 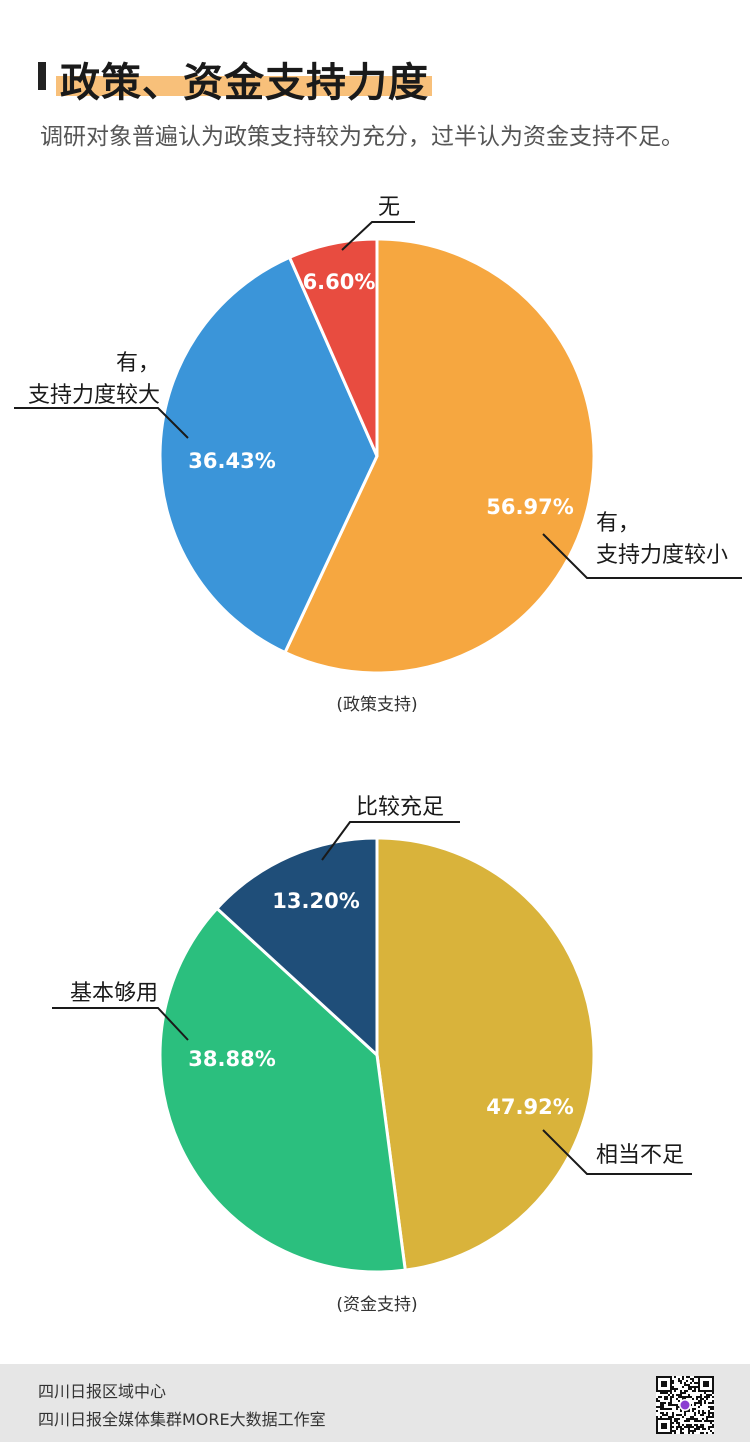 What do you see at coordinates (400, 807) in the screenshot?
I see `pie2-category-label-3-line-1: 比较充足` at bounding box center [400, 807].